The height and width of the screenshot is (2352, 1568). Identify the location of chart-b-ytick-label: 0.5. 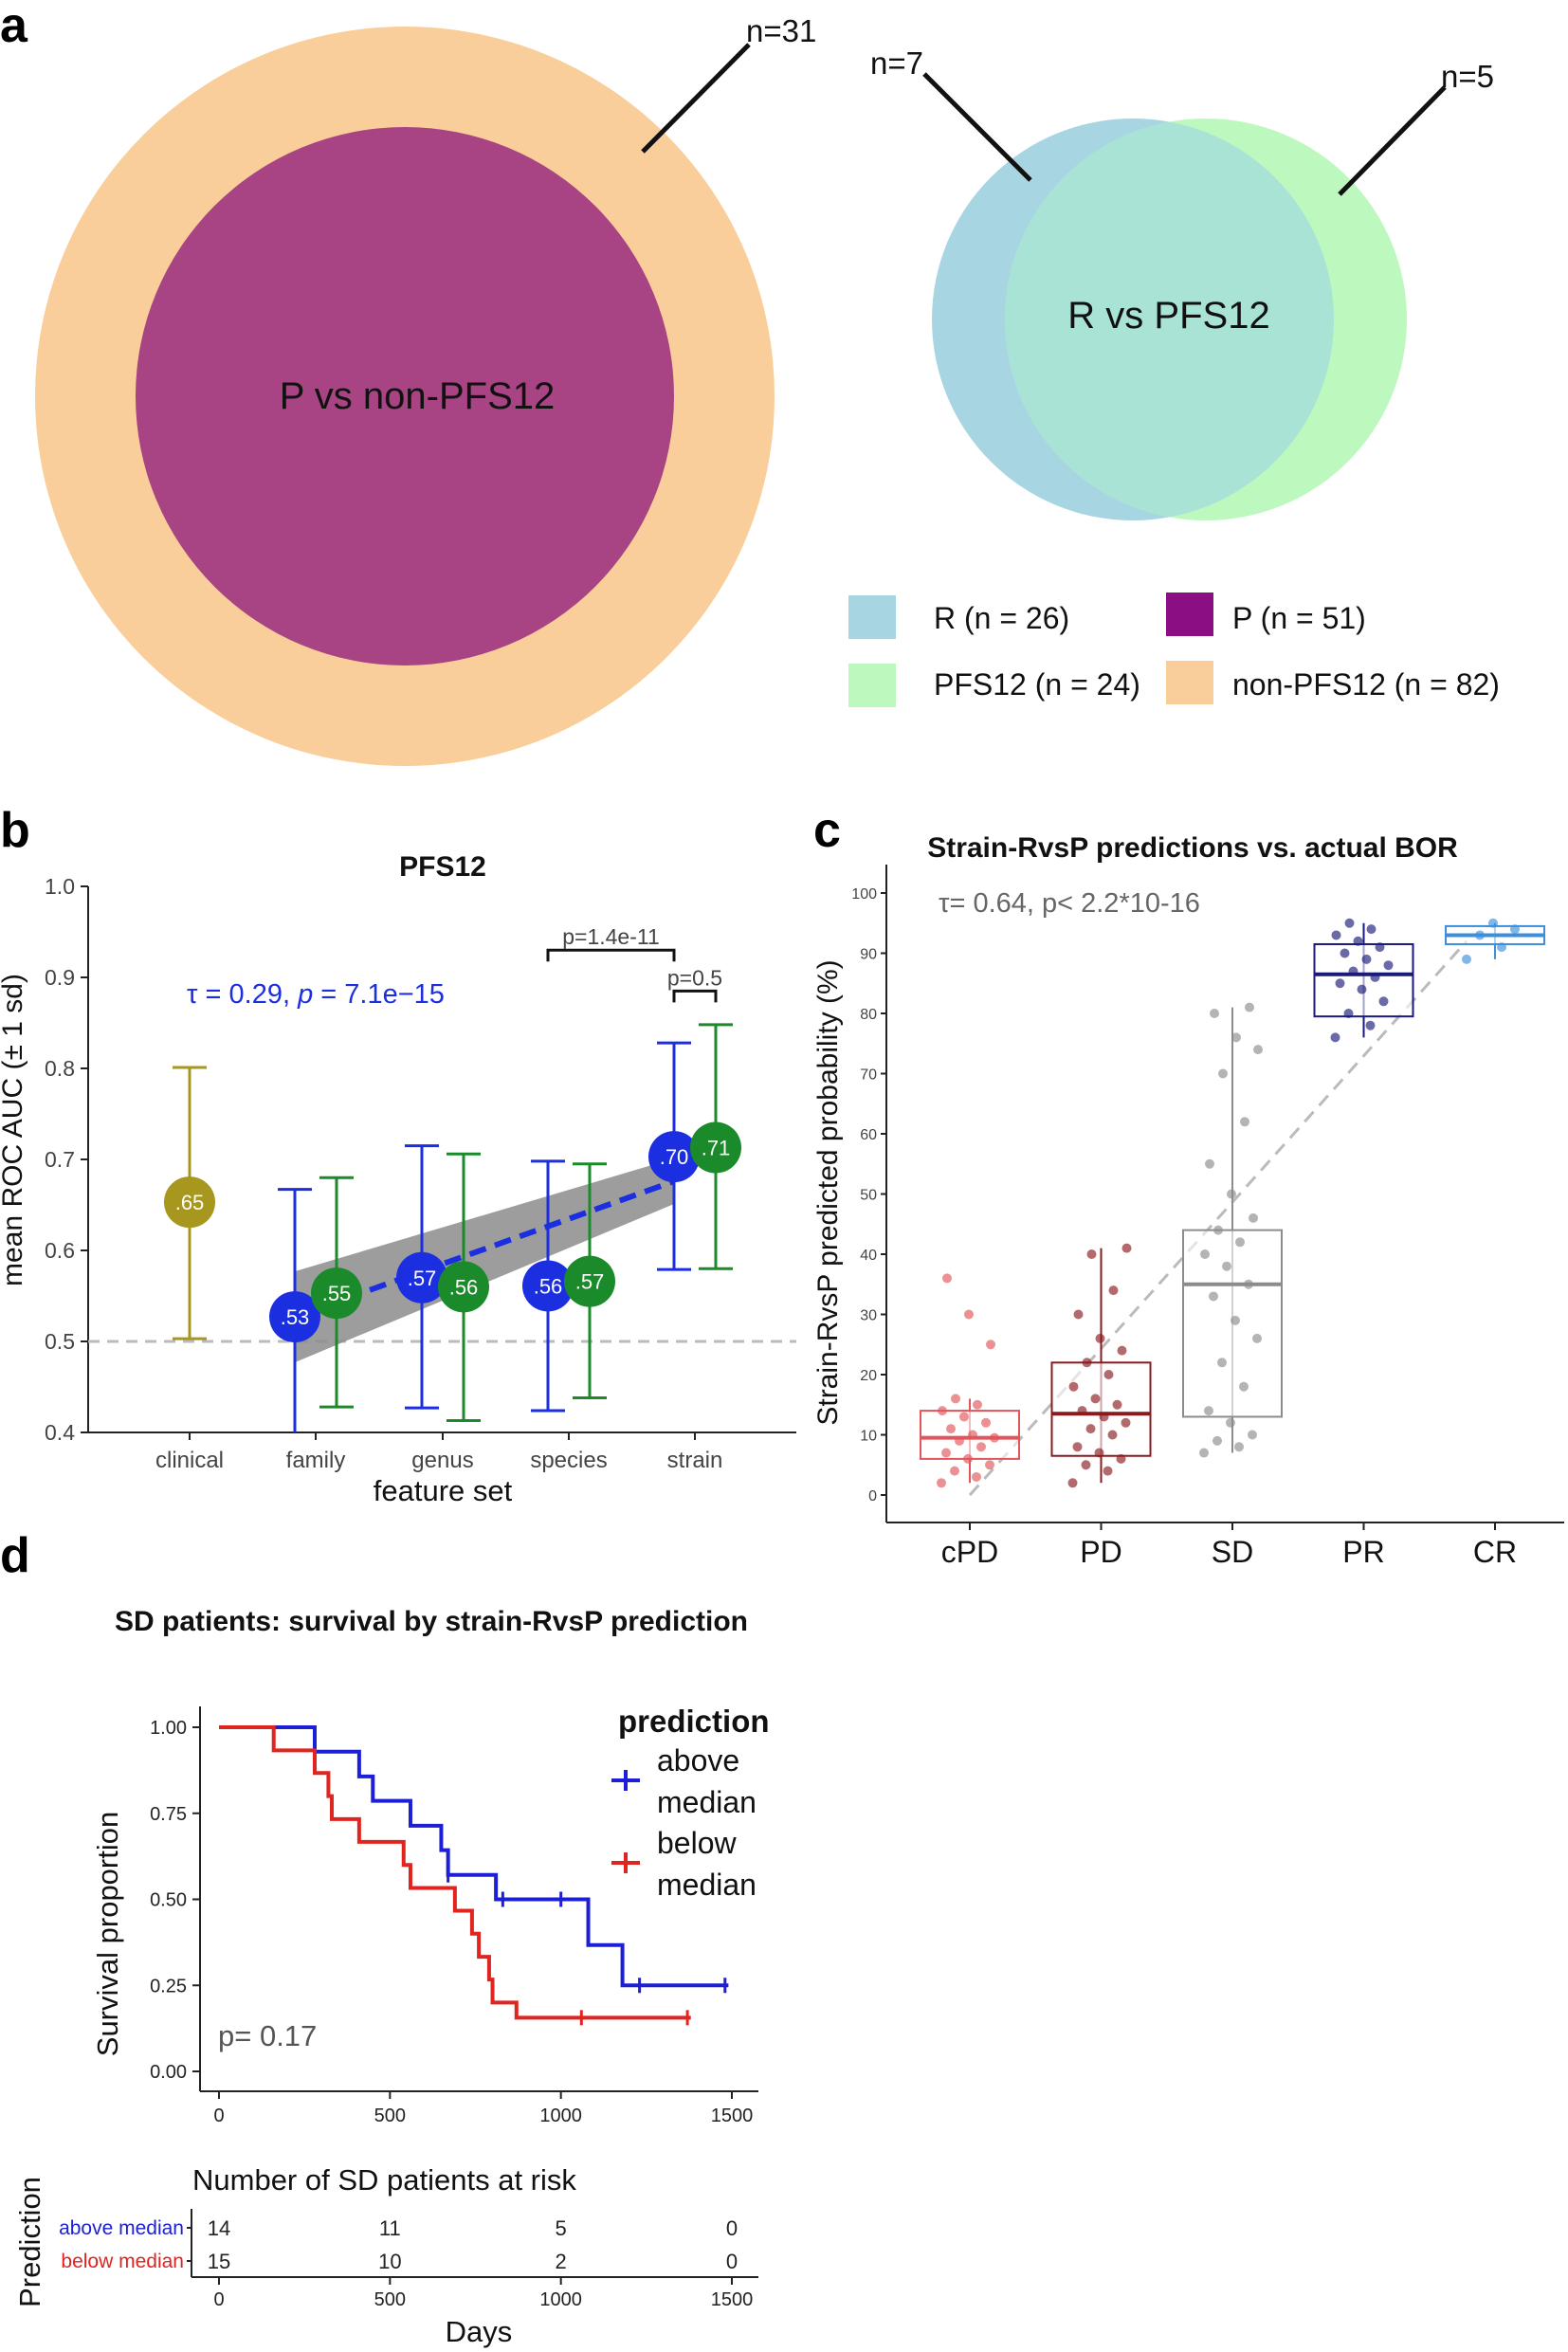
(60, 1341).